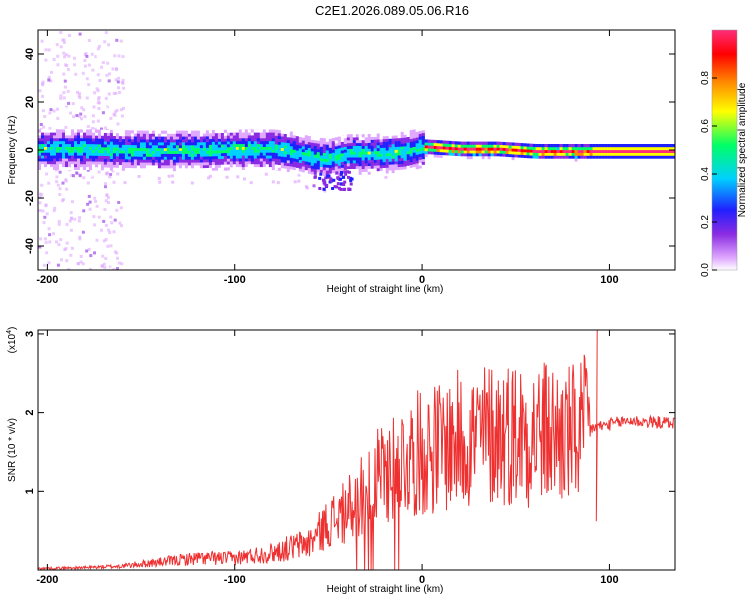 The image size is (750, 605). Describe the element at coordinates (705, 126) in the screenshot. I see `colorbar-tick-label: 0.6` at that location.